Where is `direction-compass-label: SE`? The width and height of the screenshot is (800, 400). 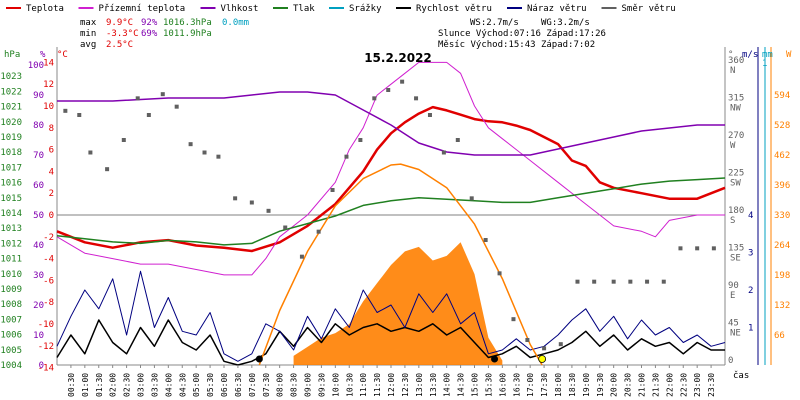 direction-compass-label: SE is located at coordinates (735, 259).